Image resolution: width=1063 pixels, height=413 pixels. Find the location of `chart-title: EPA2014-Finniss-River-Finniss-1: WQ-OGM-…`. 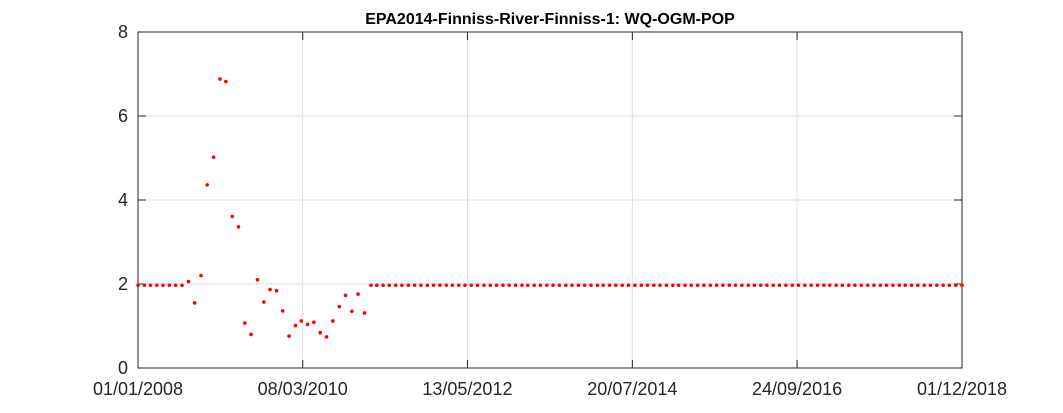

chart-title: EPA2014-Finniss-River-Finniss-1: WQ-OGM-… is located at coordinates (550, 19).